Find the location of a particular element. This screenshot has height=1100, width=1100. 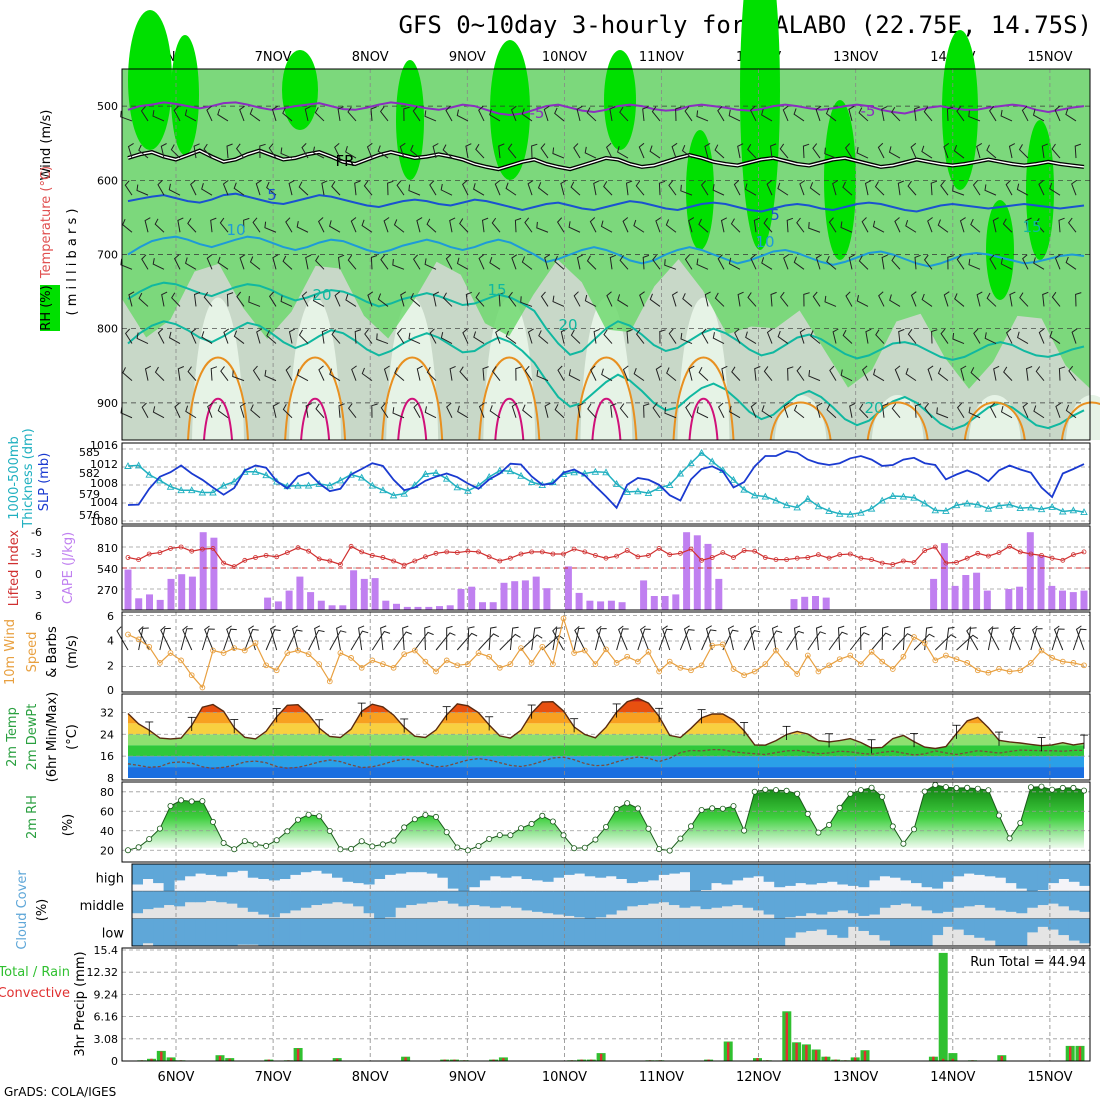

temp2m-axis-label-4: (°C) is located at coordinates (72, 737).